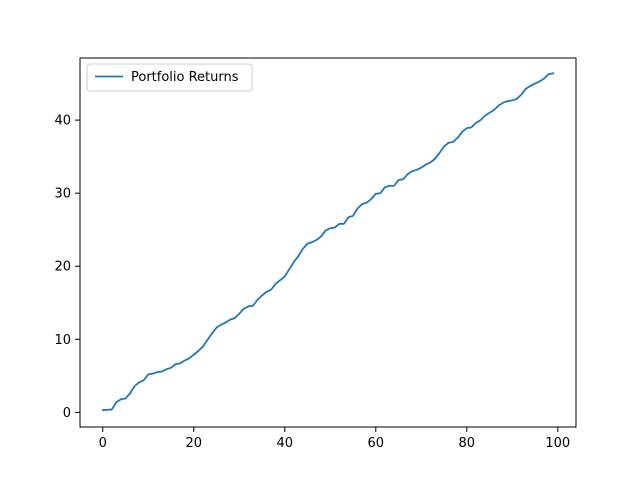 This screenshot has height=480, width=640. I want to click on y-axis-ticks: 0 10 20 30 40, so click(67, 267).